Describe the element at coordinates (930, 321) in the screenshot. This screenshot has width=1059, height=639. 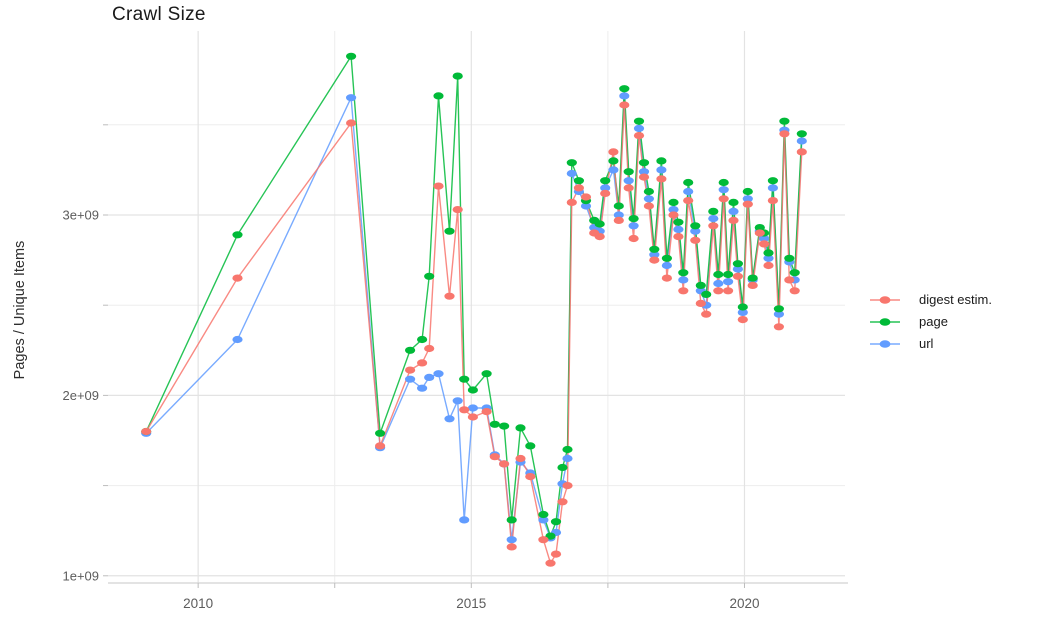
I see `legend-item-page: page` at that location.